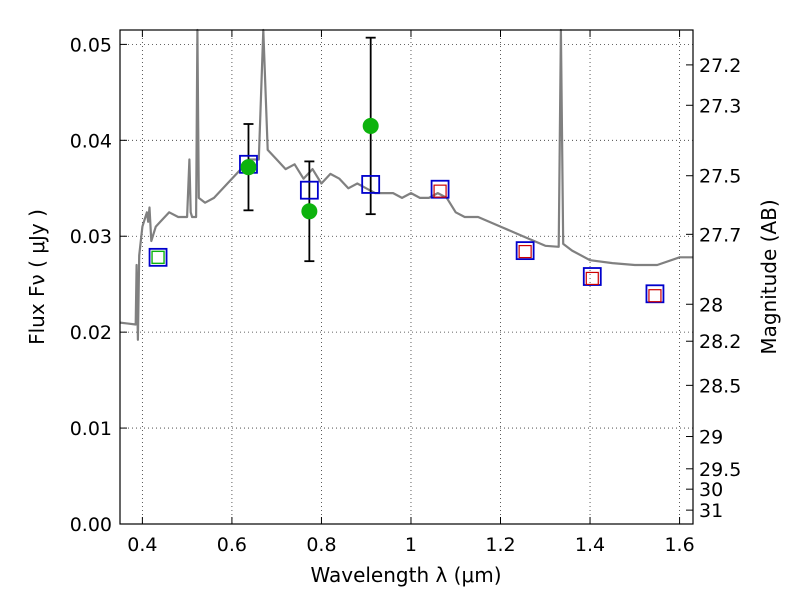 This screenshot has height=600, width=800. What do you see at coordinates (711, 438) in the screenshot?
I see `mag-tick-label: 29` at bounding box center [711, 438].